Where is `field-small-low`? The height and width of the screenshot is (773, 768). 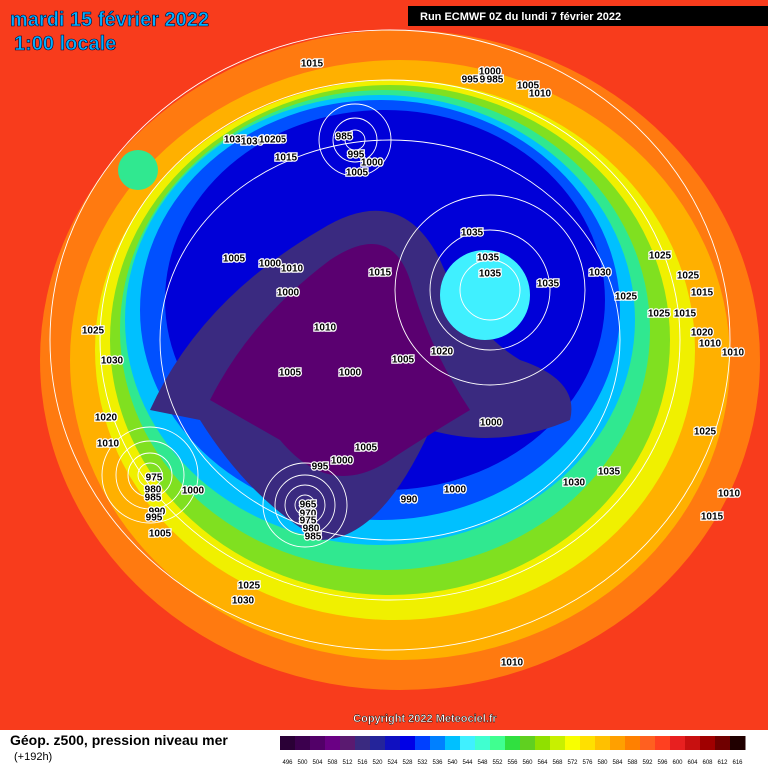
field-small-low is located at coordinates (138, 170).